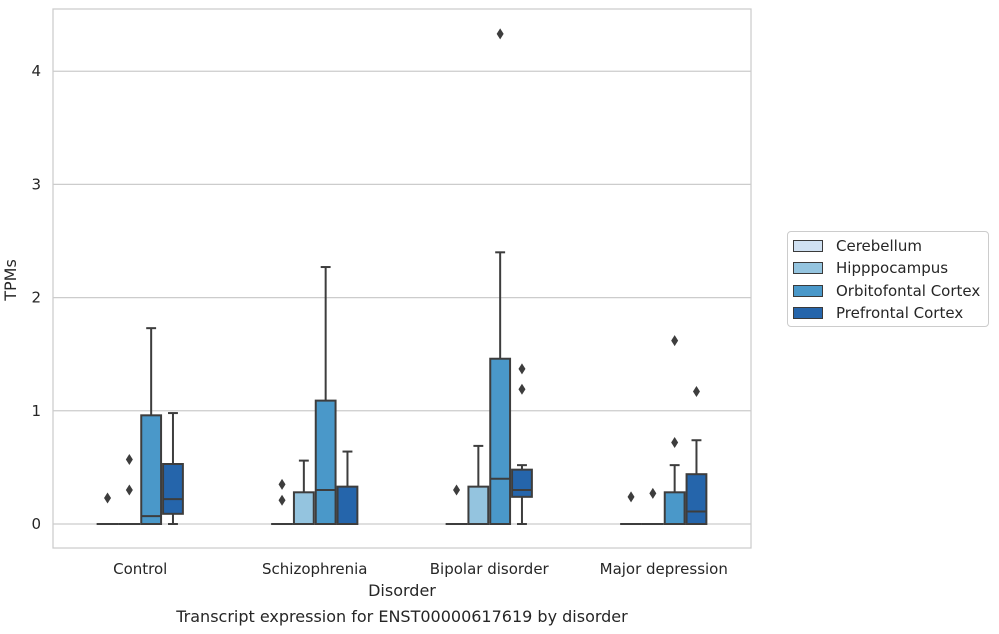 This screenshot has height=634, width=999. I want to click on y-tick-labels: 0 1 2 3 4, so click(36, 297).